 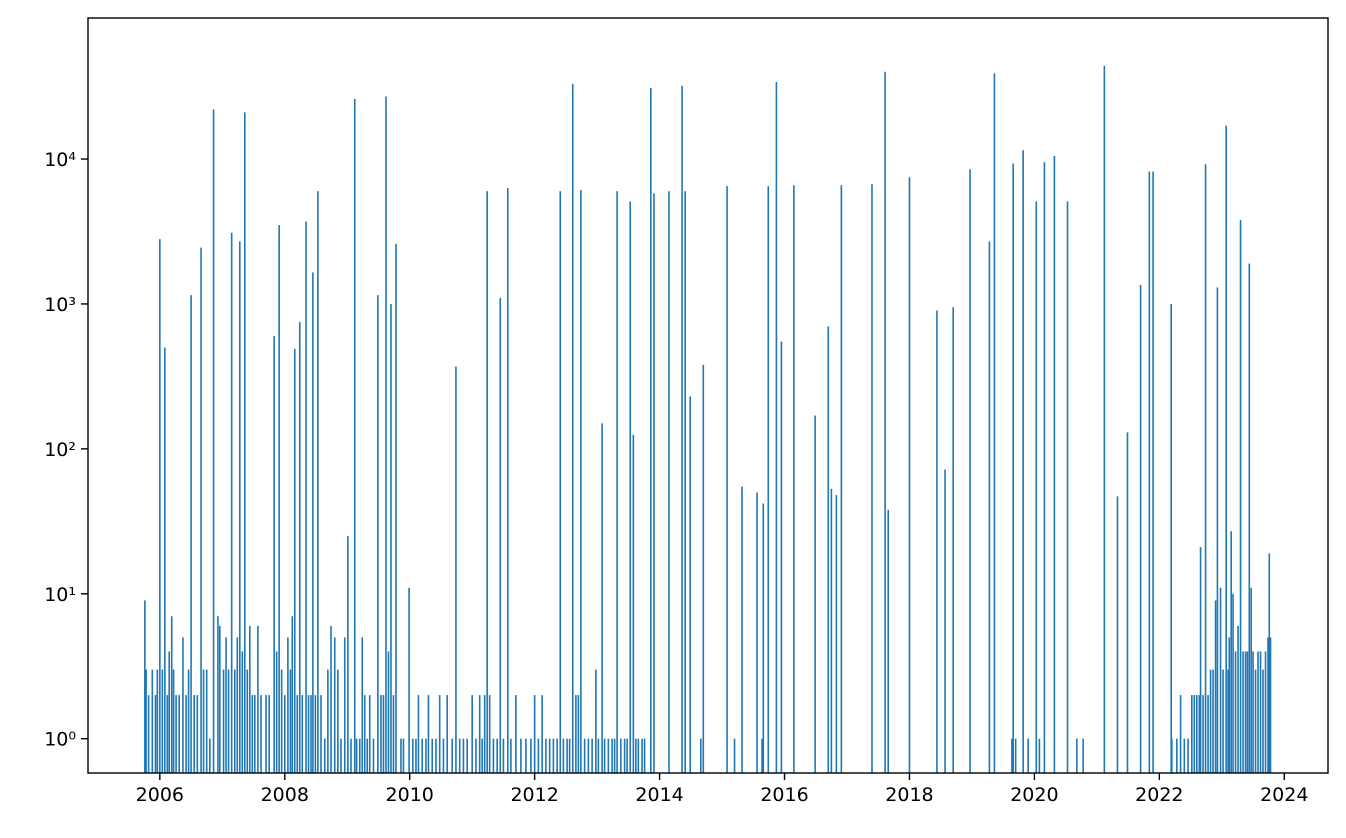 I want to click on y-tick-label: 10², so click(x=60, y=450).